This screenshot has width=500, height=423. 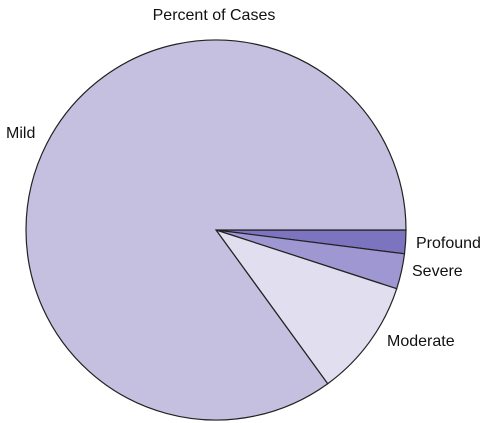 What do you see at coordinates (448, 243) in the screenshot?
I see `slice-label-profound: Profound` at bounding box center [448, 243].